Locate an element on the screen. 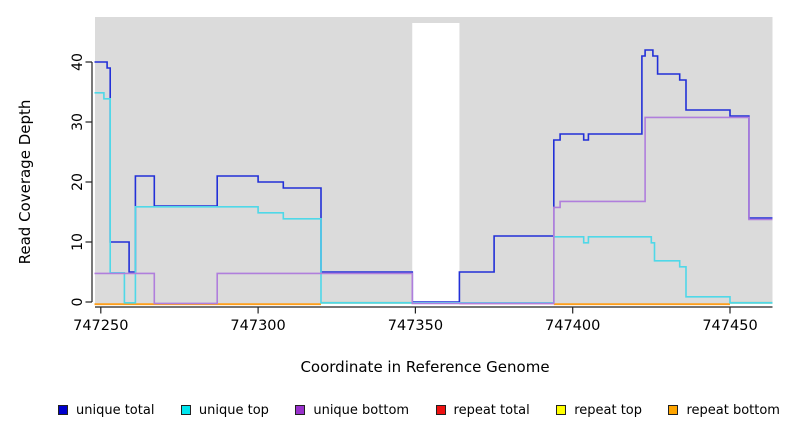 The image size is (792, 432). legend-item-unique-bottom: unique bottom is located at coordinates (352, 410).